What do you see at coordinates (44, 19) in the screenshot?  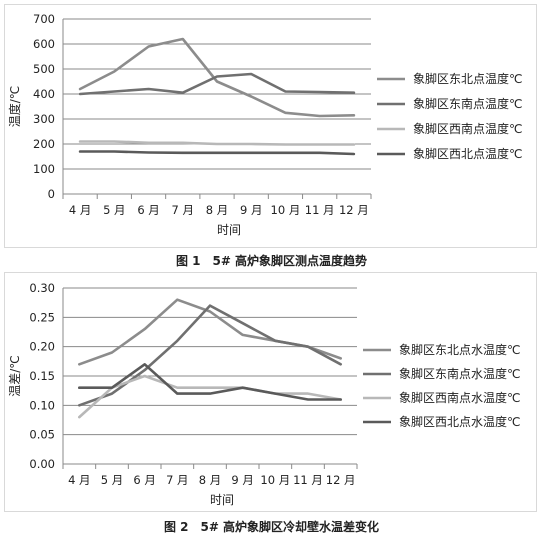 I see `chart-1-y-tick-label: 700` at bounding box center [44, 19].